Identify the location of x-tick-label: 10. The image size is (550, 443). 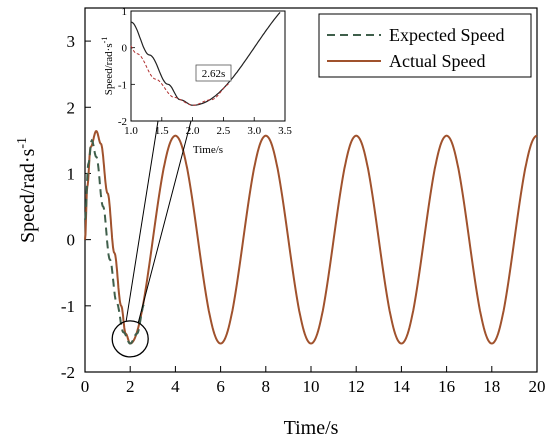
(311, 386).